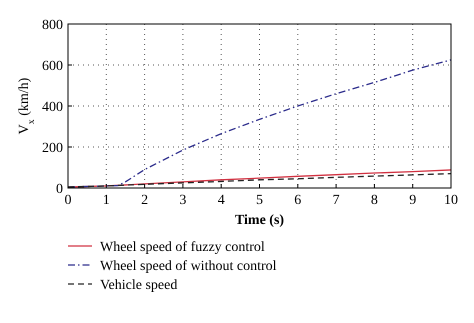 Image resolution: width=474 pixels, height=323 pixels. Describe the element at coordinates (182, 247) in the screenshot. I see `legend-label: Wheel speed of fuzzy control` at that location.